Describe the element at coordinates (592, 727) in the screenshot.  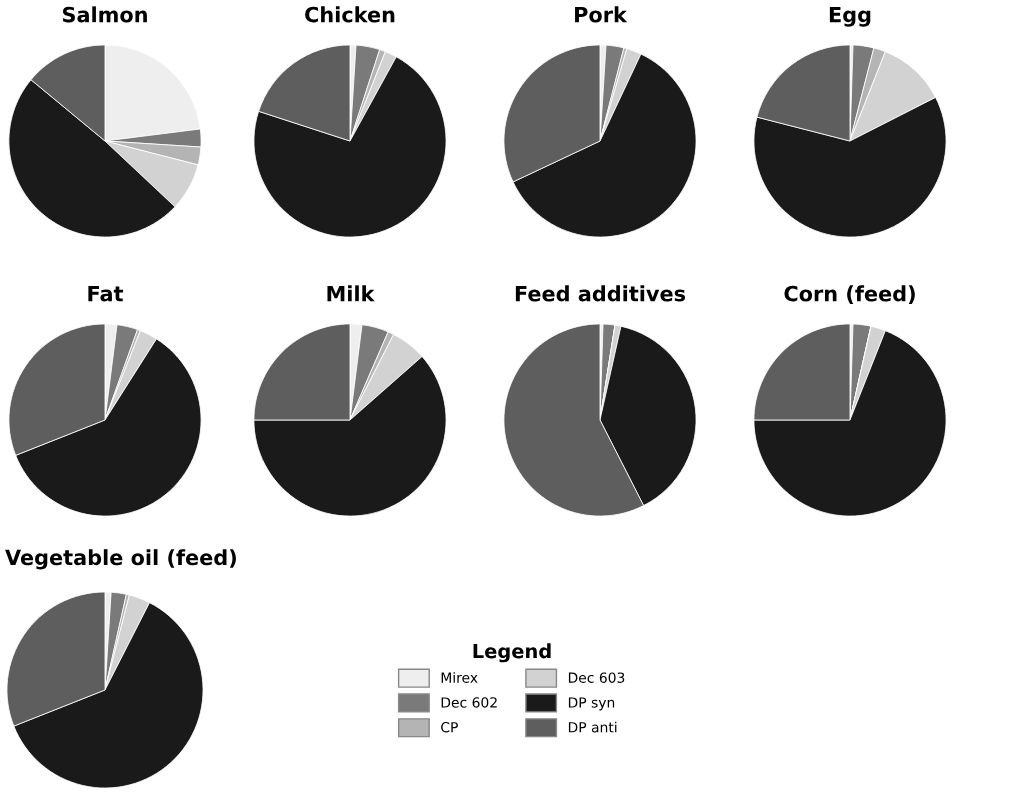
I see `legend-label: DP anti` at that location.